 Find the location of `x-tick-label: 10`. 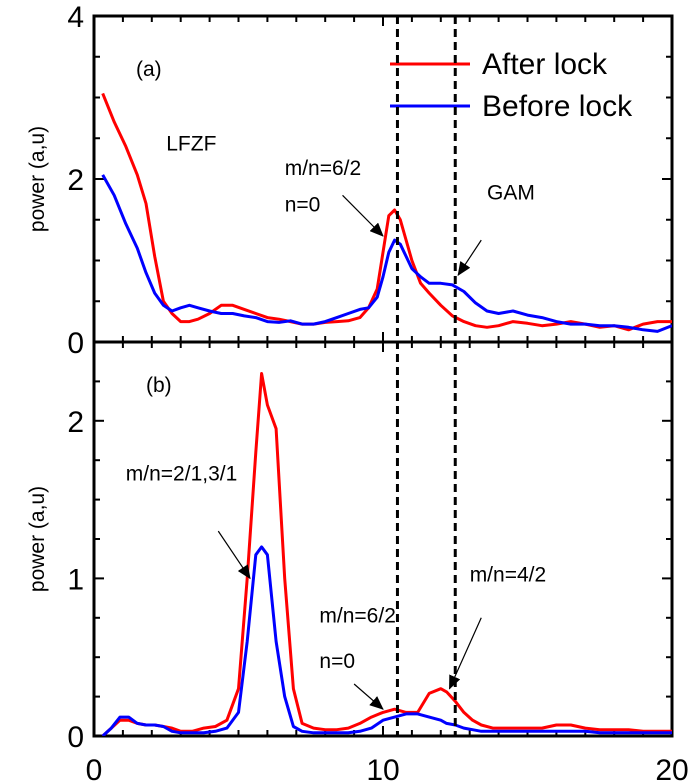

x-tick-label: 10 is located at coordinates (382, 769).